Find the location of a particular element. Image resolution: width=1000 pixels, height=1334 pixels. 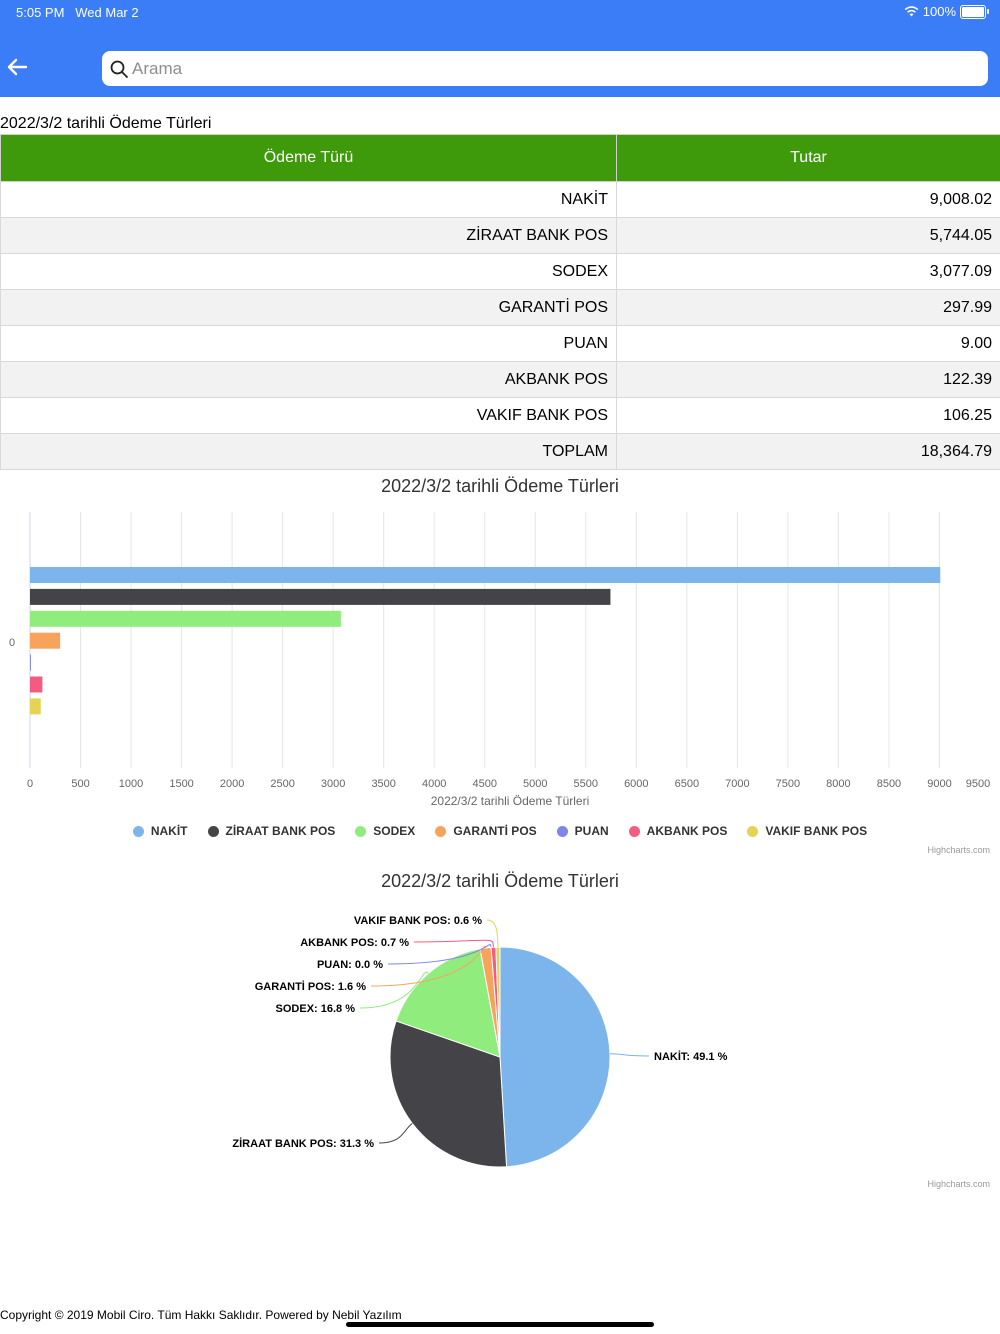

pie-label-vakif-bank-pos: VAKIF BANK POS: 0.6 % is located at coordinates (418, 921).